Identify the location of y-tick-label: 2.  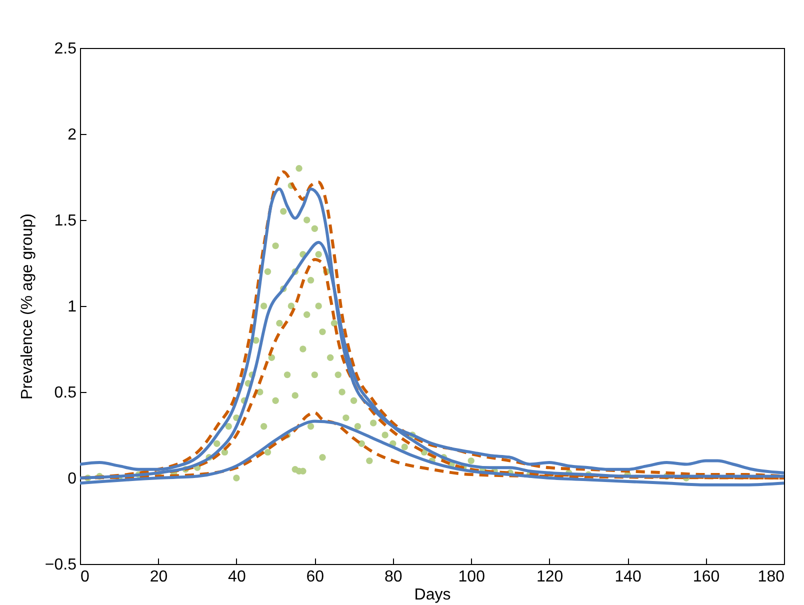
(72, 135).